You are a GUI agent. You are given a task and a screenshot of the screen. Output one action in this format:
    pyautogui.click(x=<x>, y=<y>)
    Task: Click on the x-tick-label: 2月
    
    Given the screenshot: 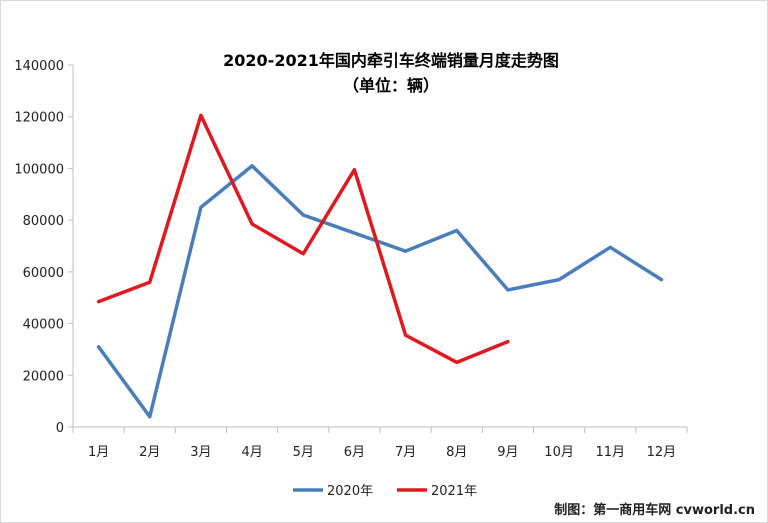 What is the action you would take?
    pyautogui.click(x=149, y=452)
    